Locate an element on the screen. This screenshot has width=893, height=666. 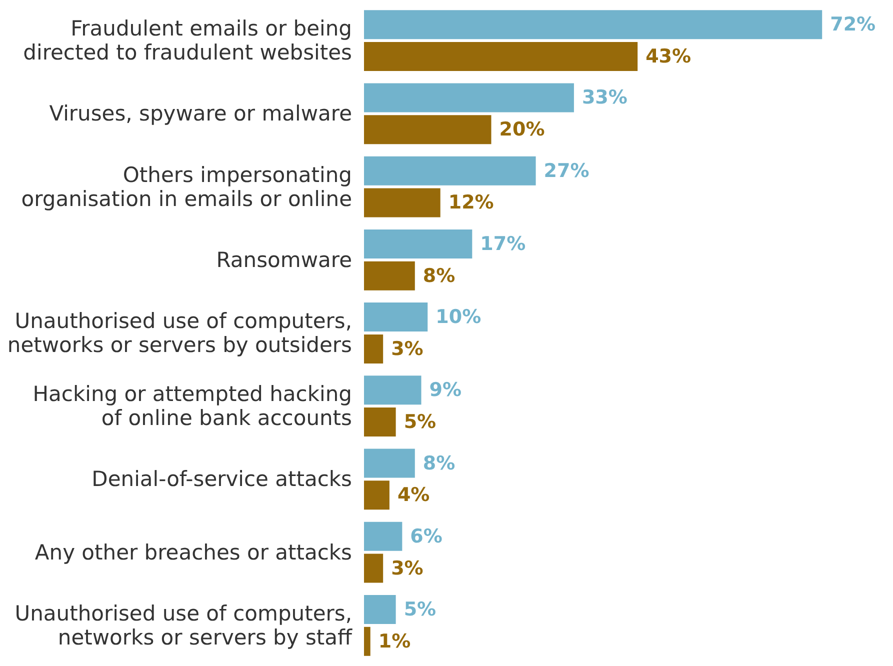
y-tick-label: Hacking or attempted hacking of online bank accounts is located at coordinates (192, 406).